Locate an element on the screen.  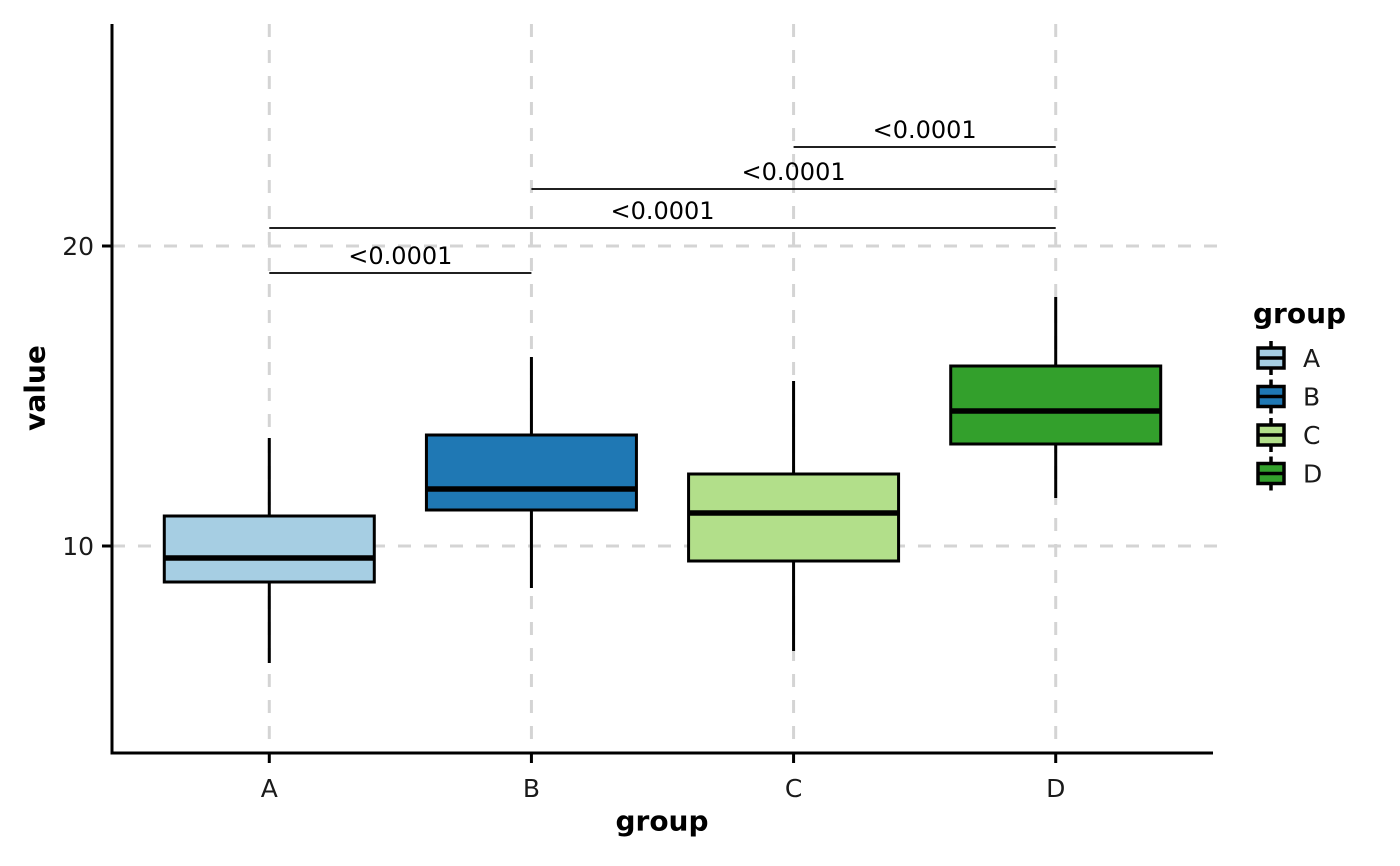
y-axis-title: value is located at coordinates (35, 388).